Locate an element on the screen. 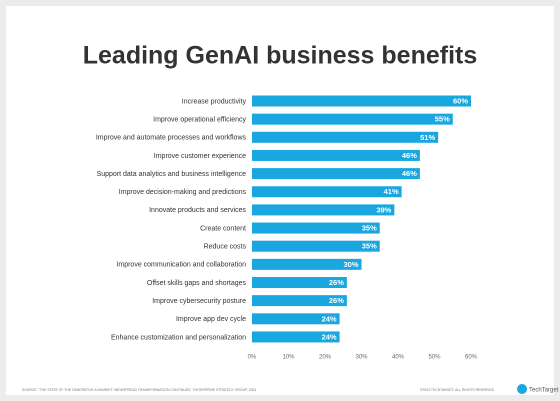  y-tick-label: Improve app dev cycle is located at coordinates (211, 319).